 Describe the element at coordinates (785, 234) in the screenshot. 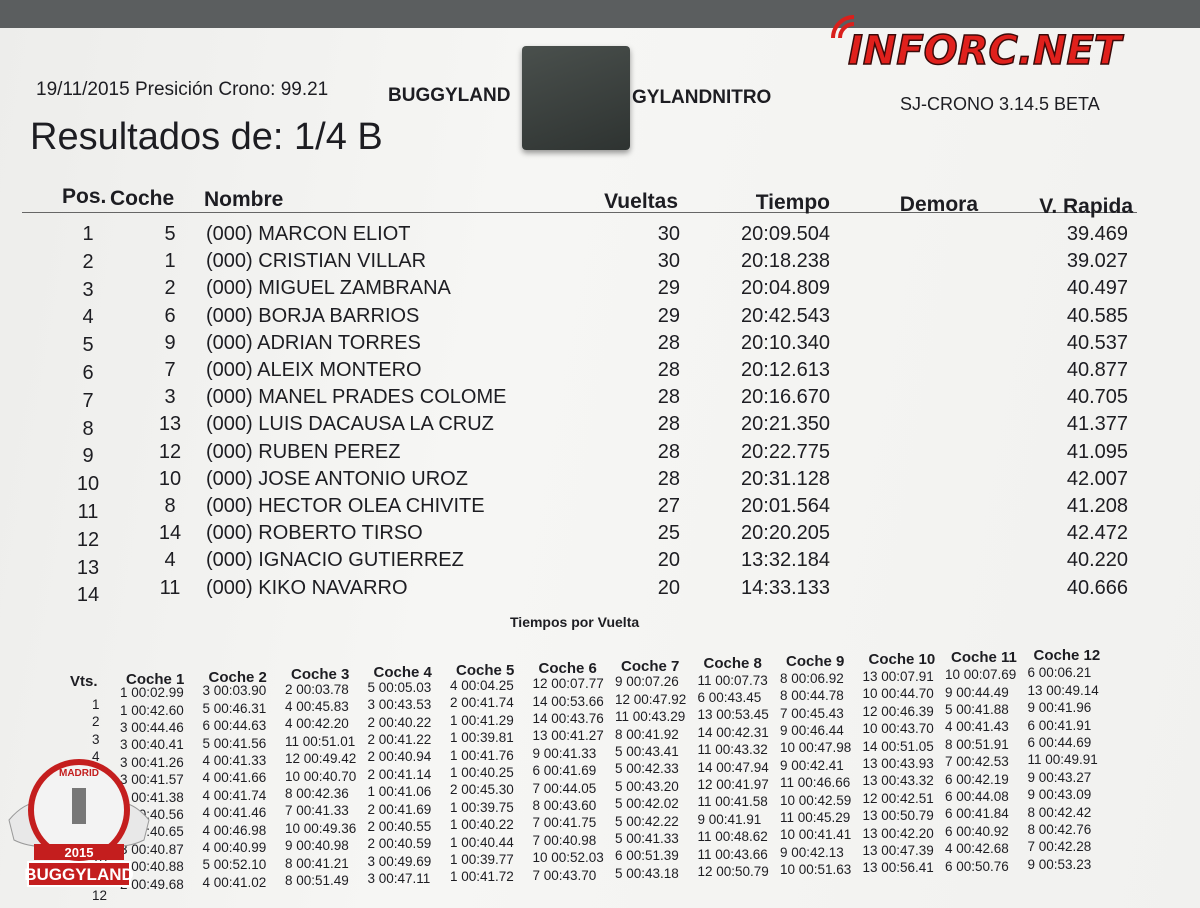

I see `result-cell: 20:09.504` at that location.